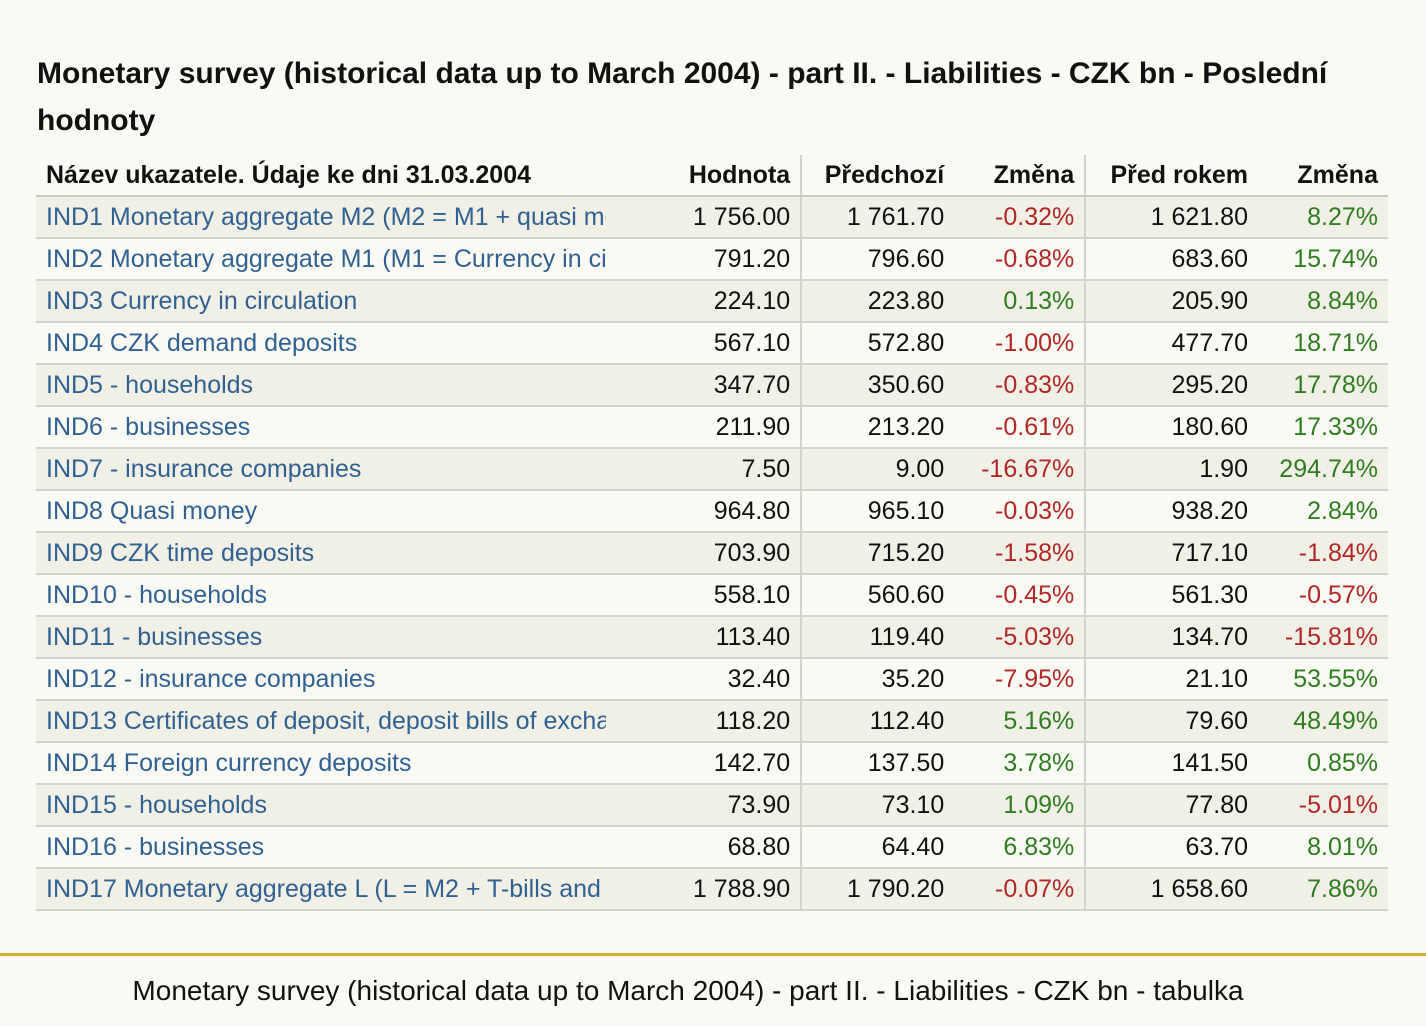 The height and width of the screenshot is (1026, 1426). What do you see at coordinates (154, 636) in the screenshot?
I see `indicator-link: IND11 - businesses` at bounding box center [154, 636].